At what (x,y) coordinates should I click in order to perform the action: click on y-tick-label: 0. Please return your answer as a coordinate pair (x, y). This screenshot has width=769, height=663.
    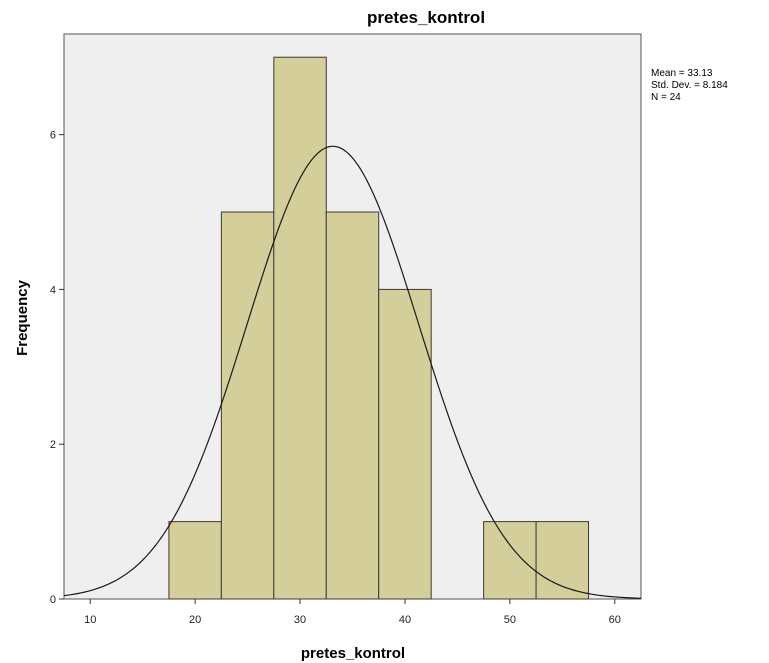
    Looking at the image, I should click on (53, 600).